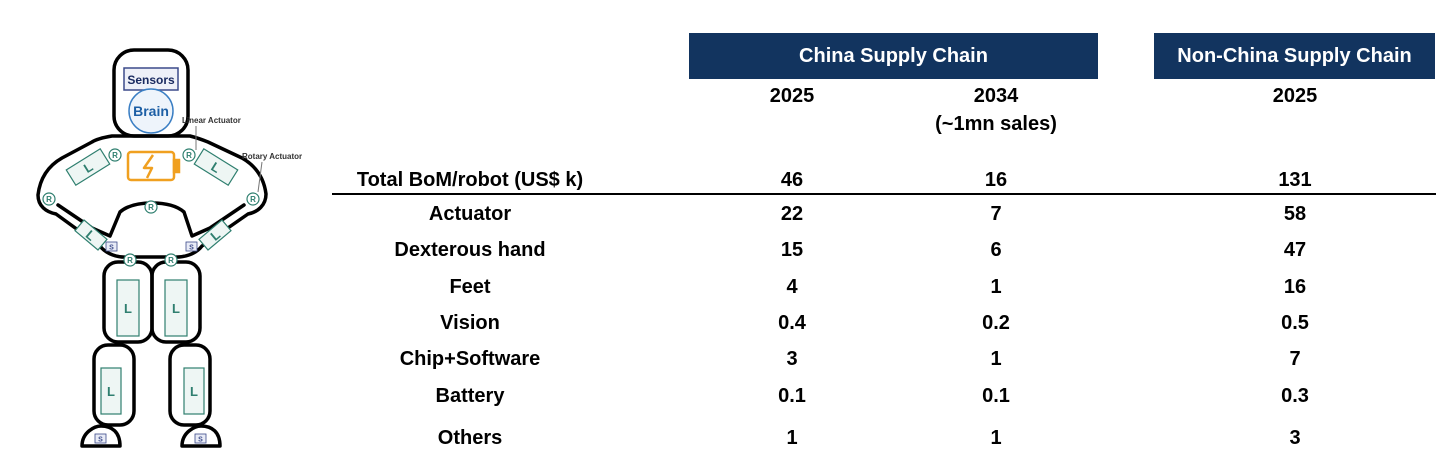  I want to click on total-value-china-2025: 46, so click(792, 180).